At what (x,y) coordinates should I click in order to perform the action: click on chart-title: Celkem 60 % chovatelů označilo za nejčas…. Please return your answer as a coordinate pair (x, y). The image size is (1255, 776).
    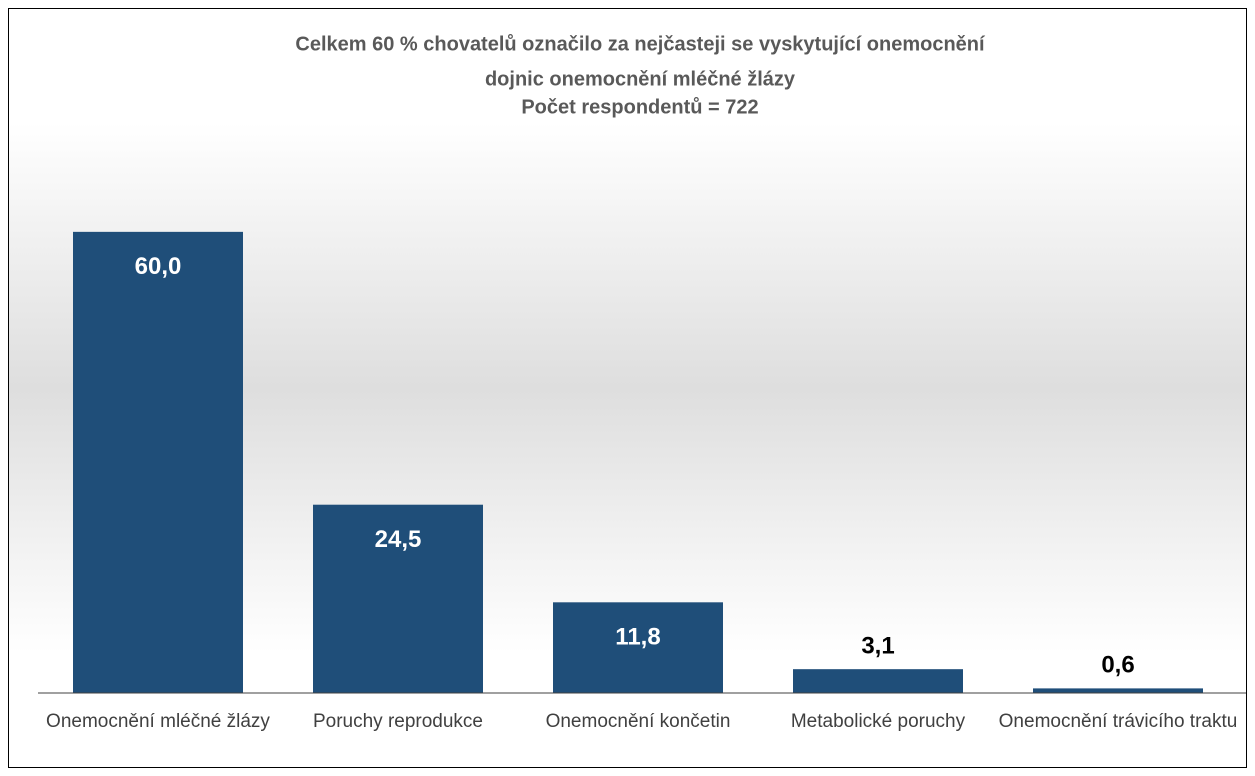
    Looking at the image, I should click on (640, 44).